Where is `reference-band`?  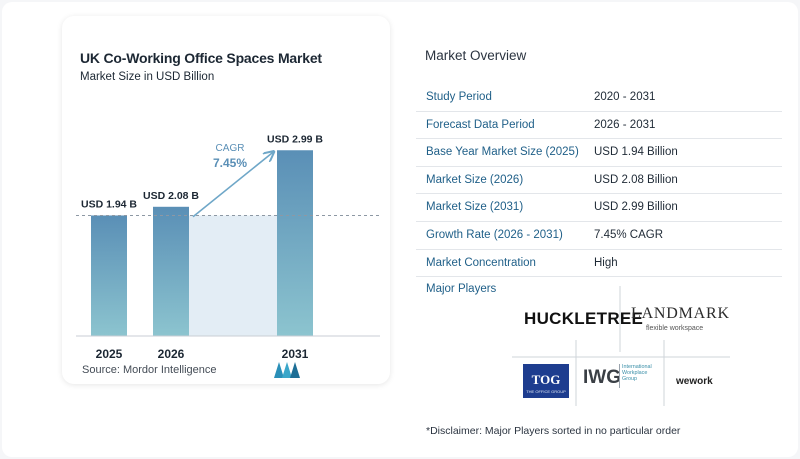
reference-band is located at coordinates (233, 275).